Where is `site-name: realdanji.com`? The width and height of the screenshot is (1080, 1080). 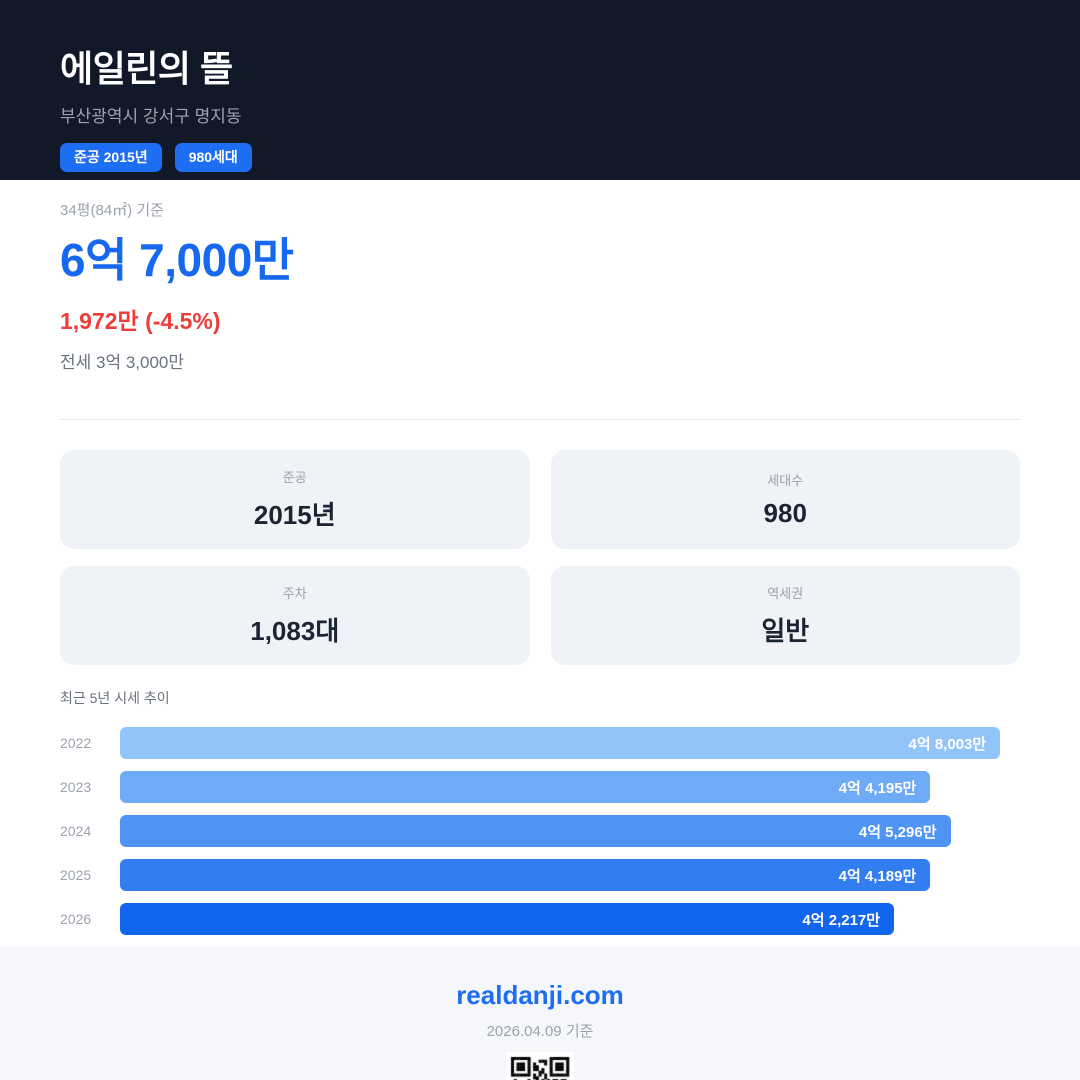 site-name: realdanji.com is located at coordinates (540, 995).